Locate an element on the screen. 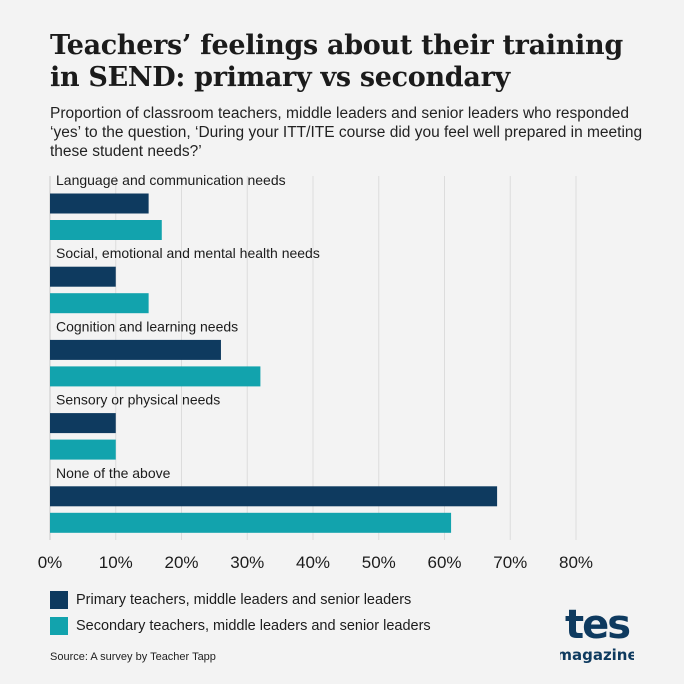 This screenshot has width=684, height=684. logo-sub-text: magazine is located at coordinates (597, 655).